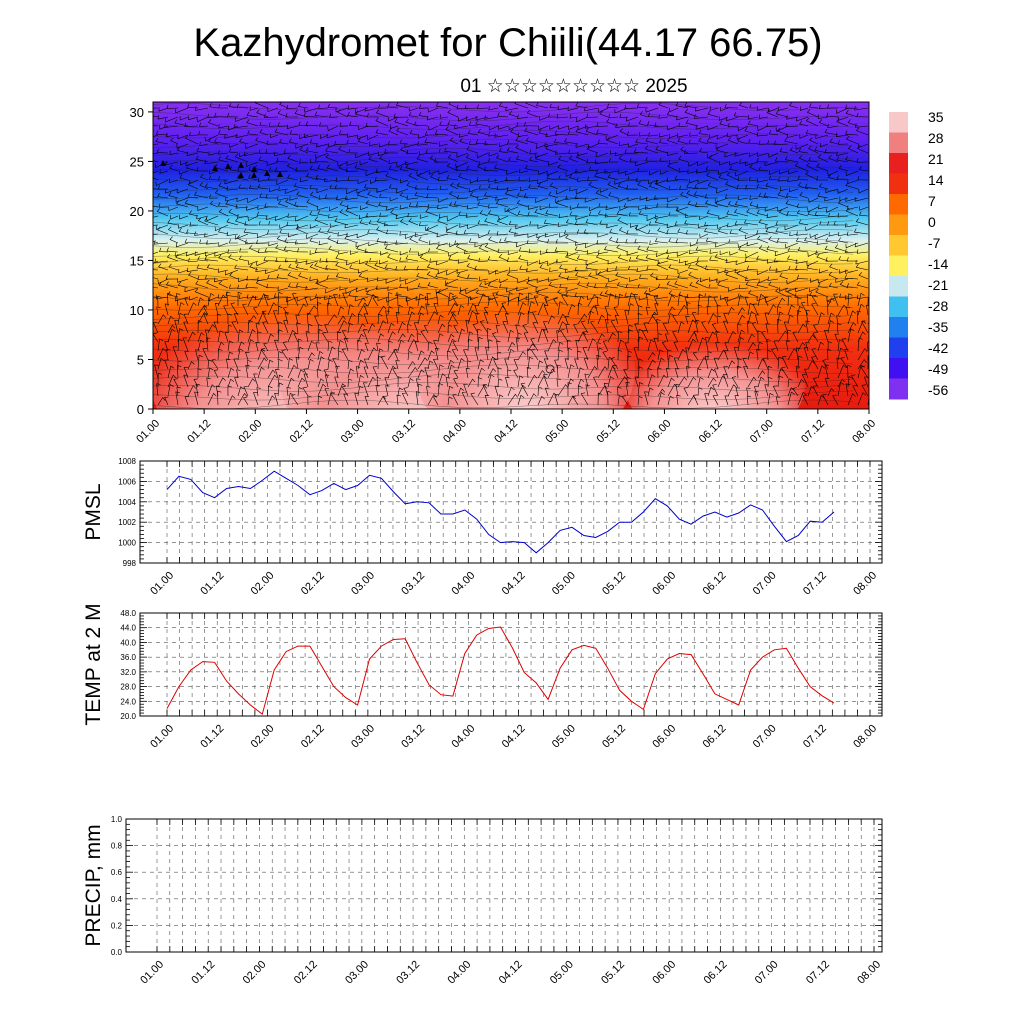 The height and width of the screenshot is (1024, 1024). I want to click on wind-pennant, so click(254, 169).